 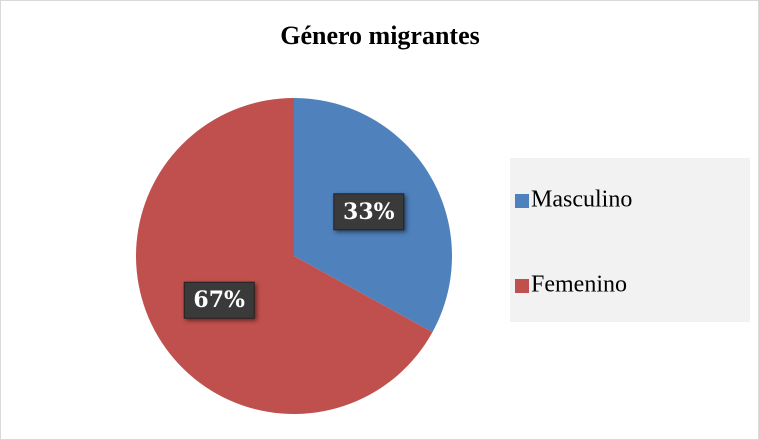 What do you see at coordinates (630, 240) in the screenshot?
I see `legend-box` at bounding box center [630, 240].